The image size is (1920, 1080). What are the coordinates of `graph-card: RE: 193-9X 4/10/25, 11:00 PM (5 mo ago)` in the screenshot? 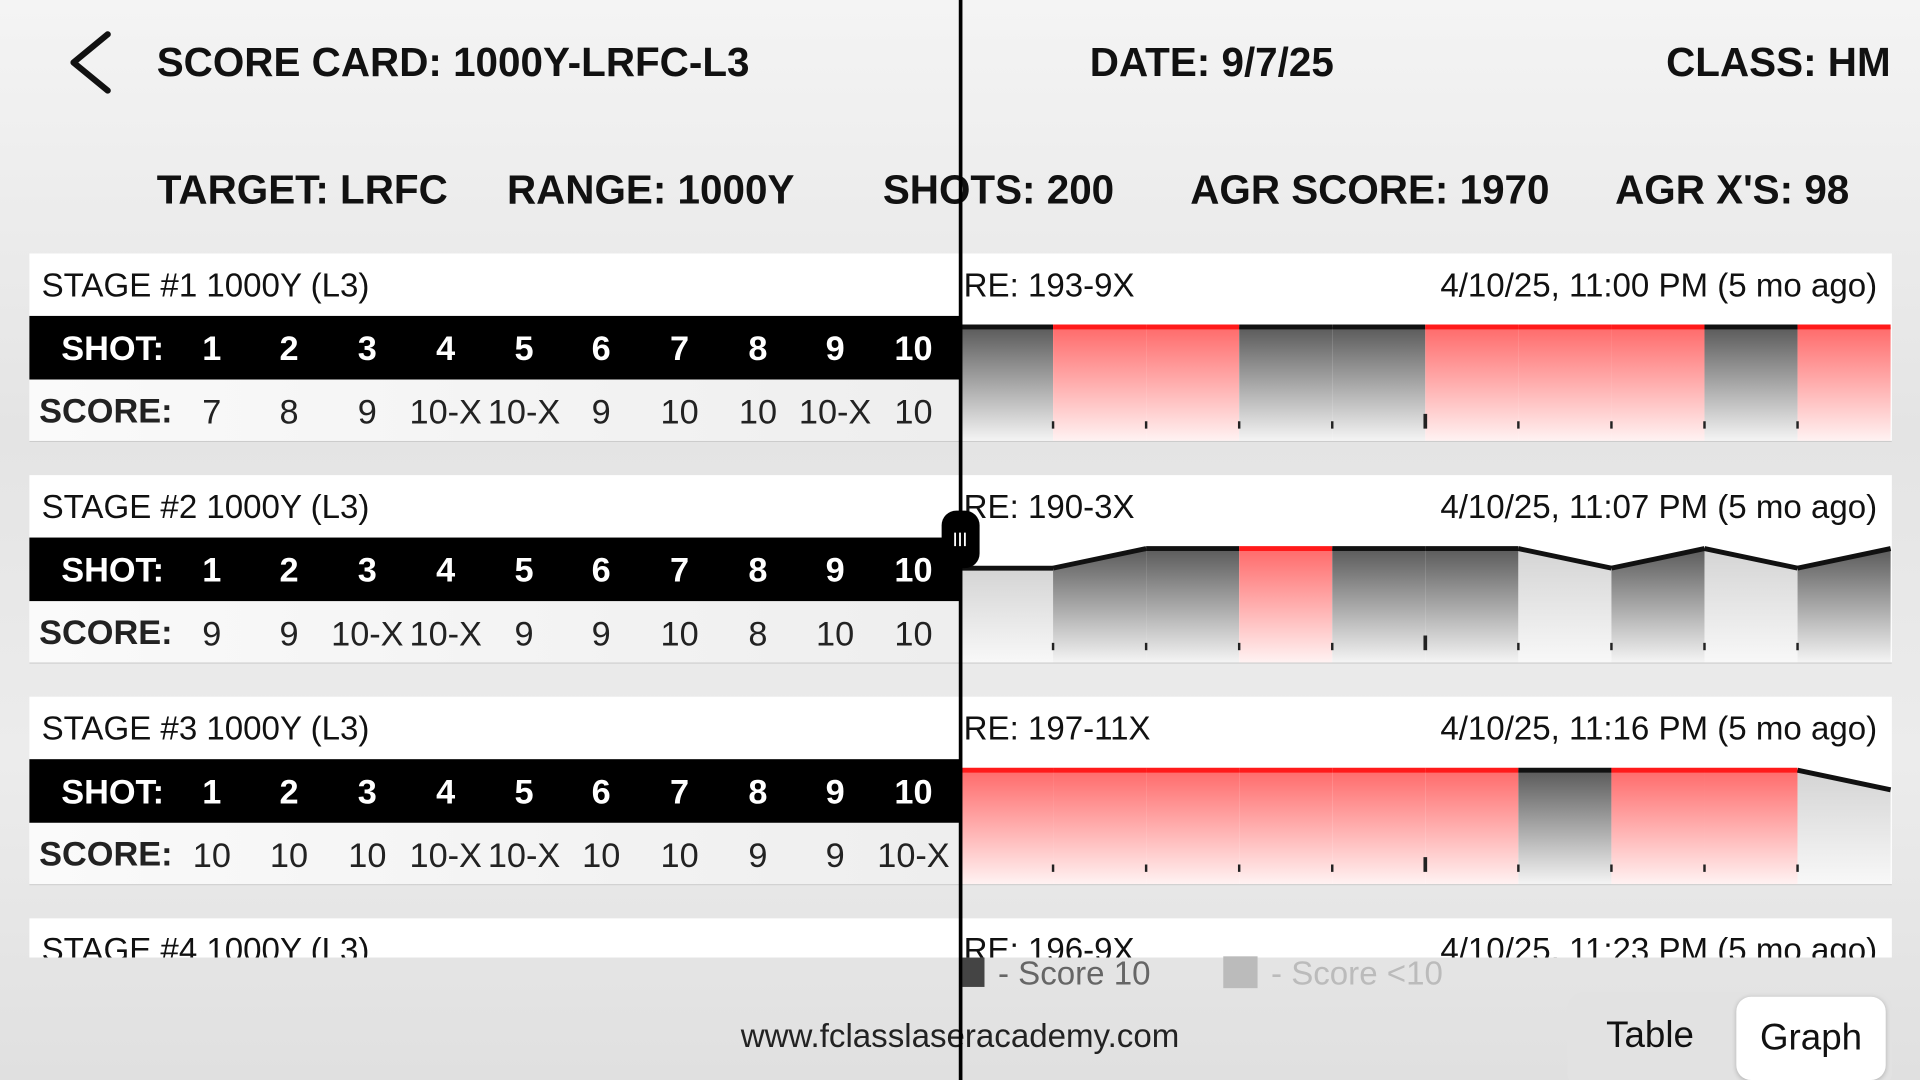 It's located at (1426, 348).